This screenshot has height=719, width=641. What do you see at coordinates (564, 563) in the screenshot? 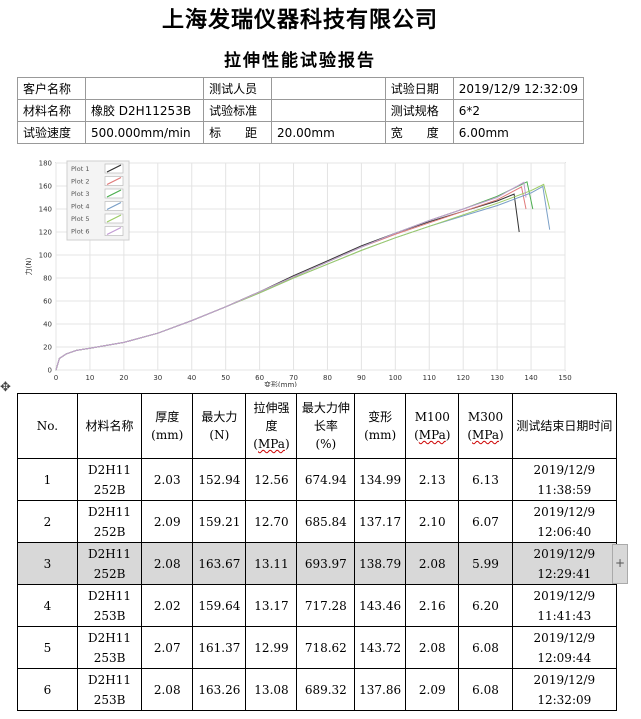
I see `cell-end-datetime: 2019/12/9 12:29:41` at bounding box center [564, 563].